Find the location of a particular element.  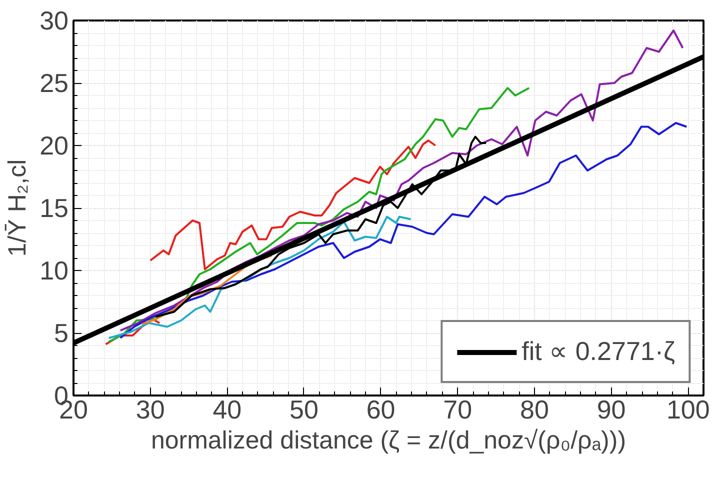

x-axis-title: normalized distance (ζ = z/(d_noz√(ρ₀/ρₐ))) is located at coordinates (388, 440).